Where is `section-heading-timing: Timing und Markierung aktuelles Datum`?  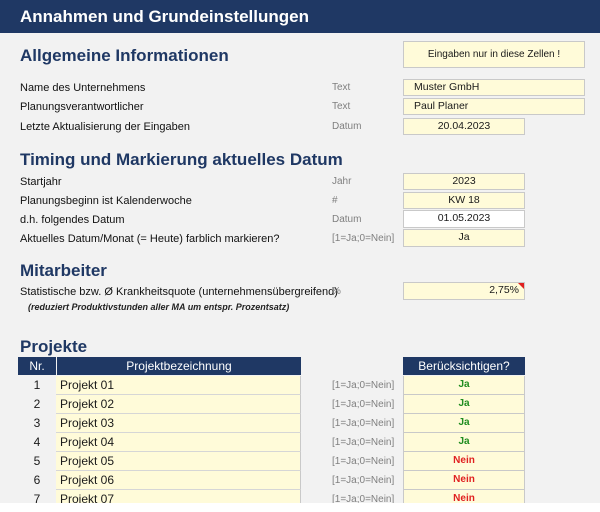 section-heading-timing: Timing und Markierung aktuelles Datum is located at coordinates (181, 159).